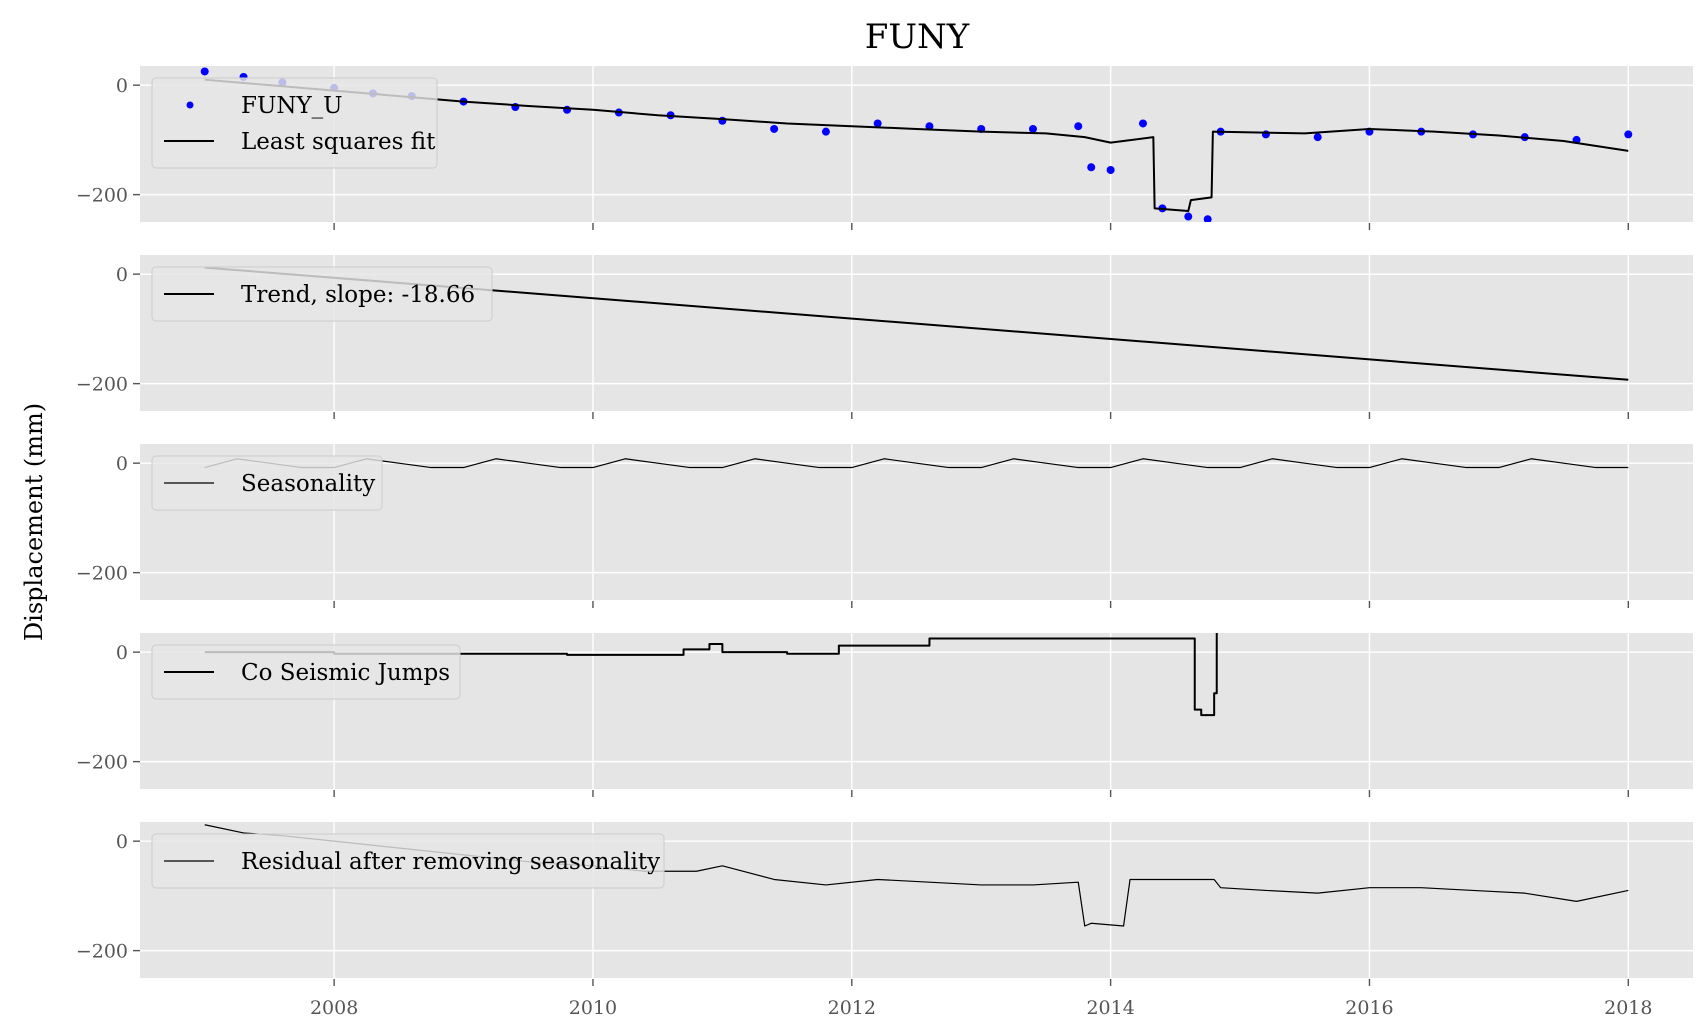 This screenshot has width=1707, height=1035. I want to click on x-tick-label: 2018, so click(1628, 1008).